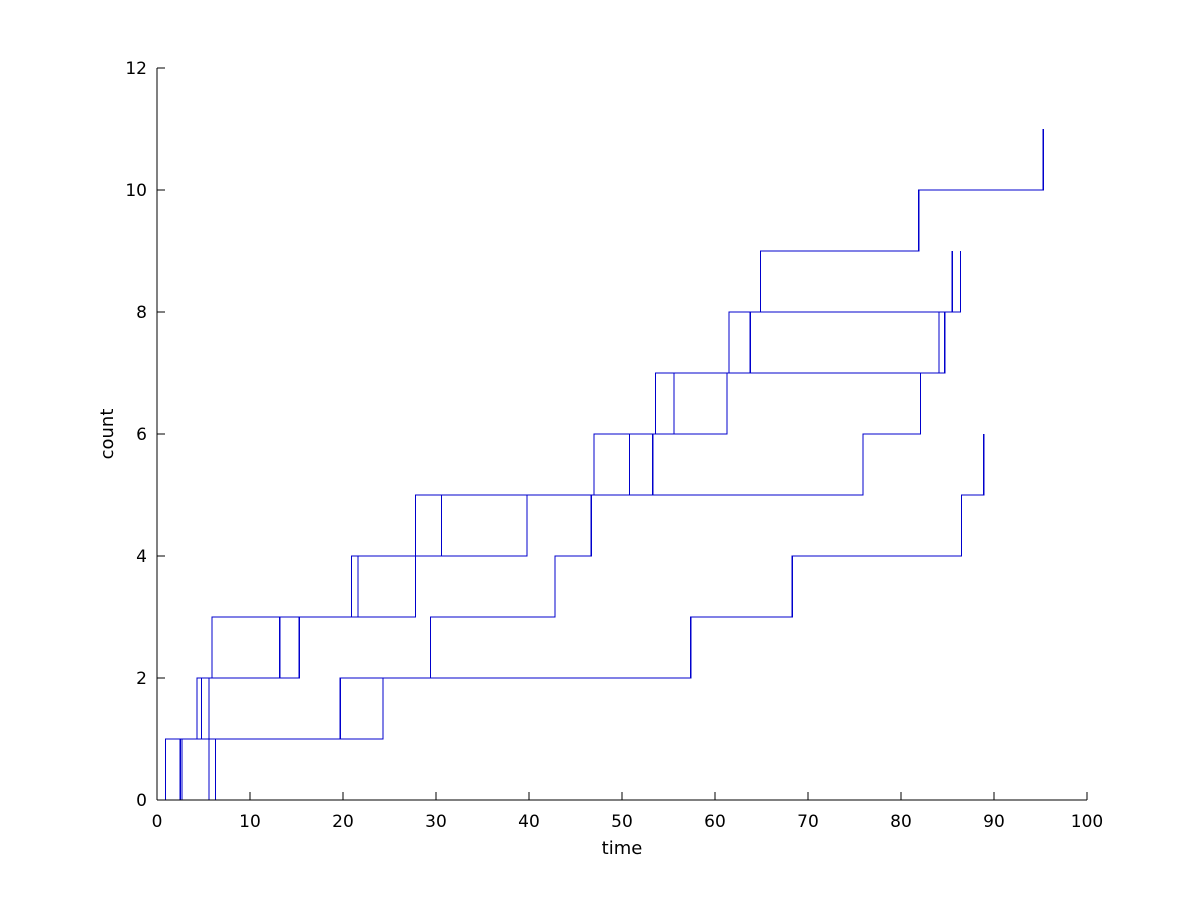 The width and height of the screenshot is (1200, 900). I want to click on y-tick-label: 2, so click(141, 679).